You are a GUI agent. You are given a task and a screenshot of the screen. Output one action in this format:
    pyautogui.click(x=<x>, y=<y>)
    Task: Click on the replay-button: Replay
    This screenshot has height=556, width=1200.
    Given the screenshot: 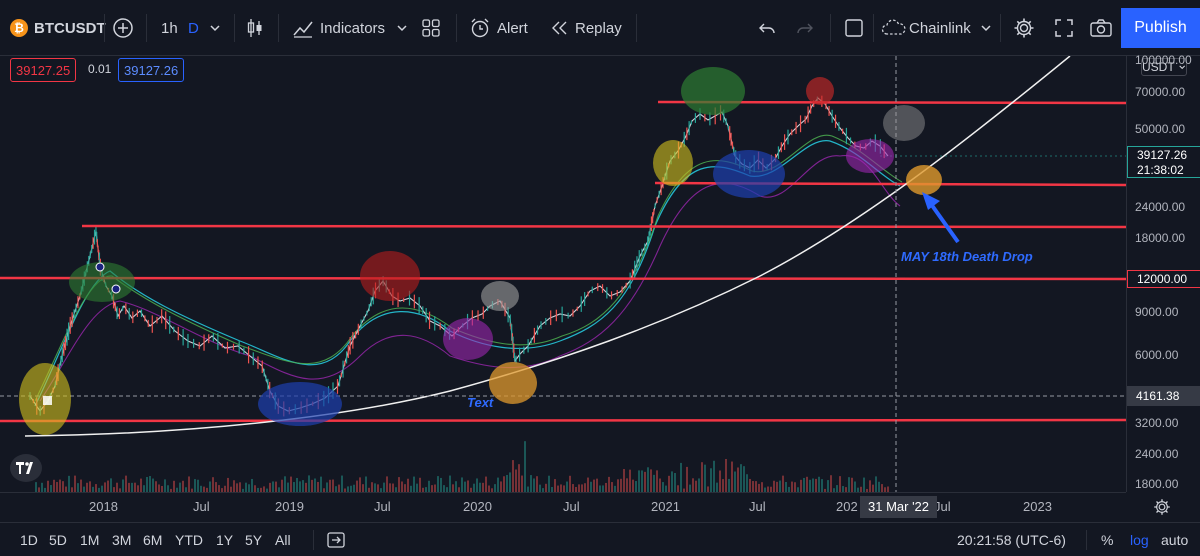 What is the action you would take?
    pyautogui.click(x=586, y=28)
    